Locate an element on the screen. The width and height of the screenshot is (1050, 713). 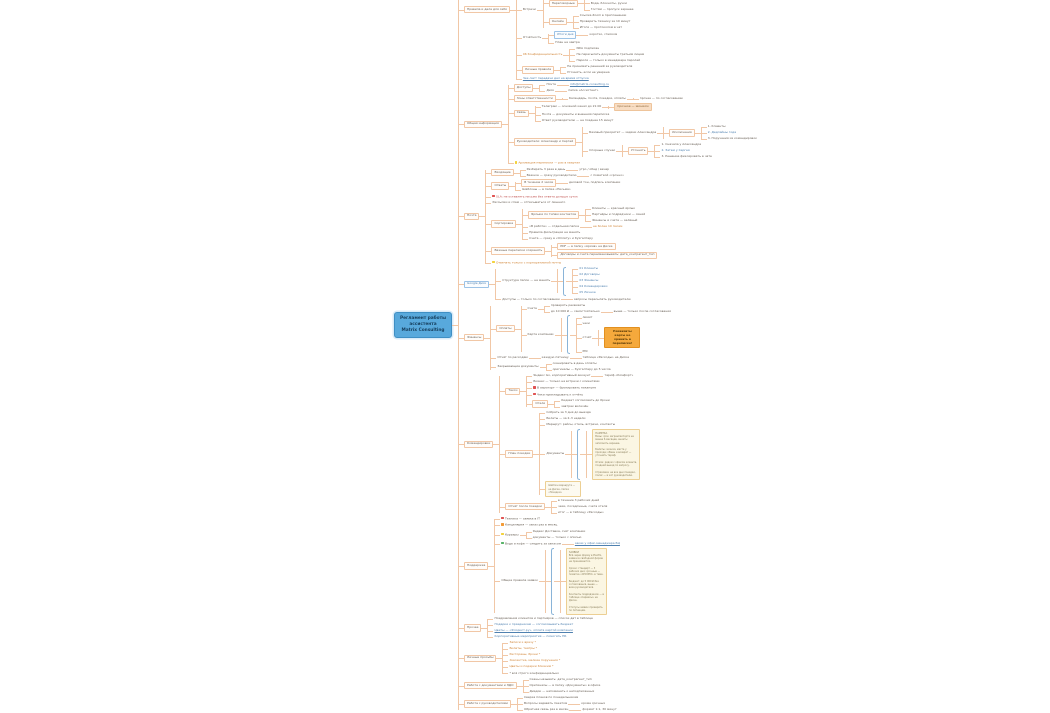
topic-node: итог — в таблицу «Расходы» is located at coordinates (581, 512).